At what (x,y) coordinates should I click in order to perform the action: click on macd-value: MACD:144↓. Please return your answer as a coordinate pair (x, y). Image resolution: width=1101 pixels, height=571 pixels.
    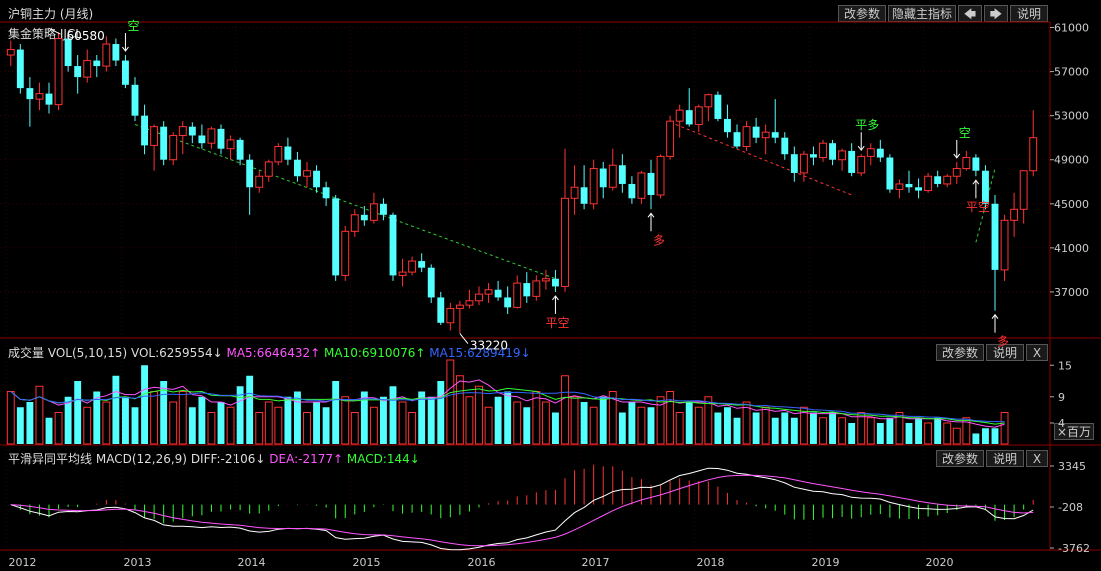
    Looking at the image, I should click on (383, 459).